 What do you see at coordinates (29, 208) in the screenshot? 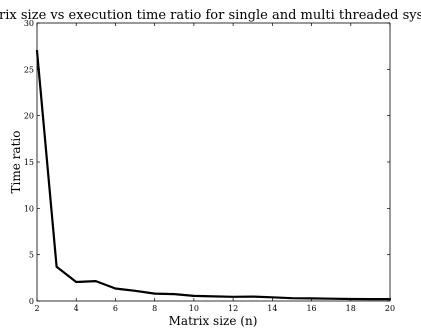
I see `y-tick-label: 10` at bounding box center [29, 208].